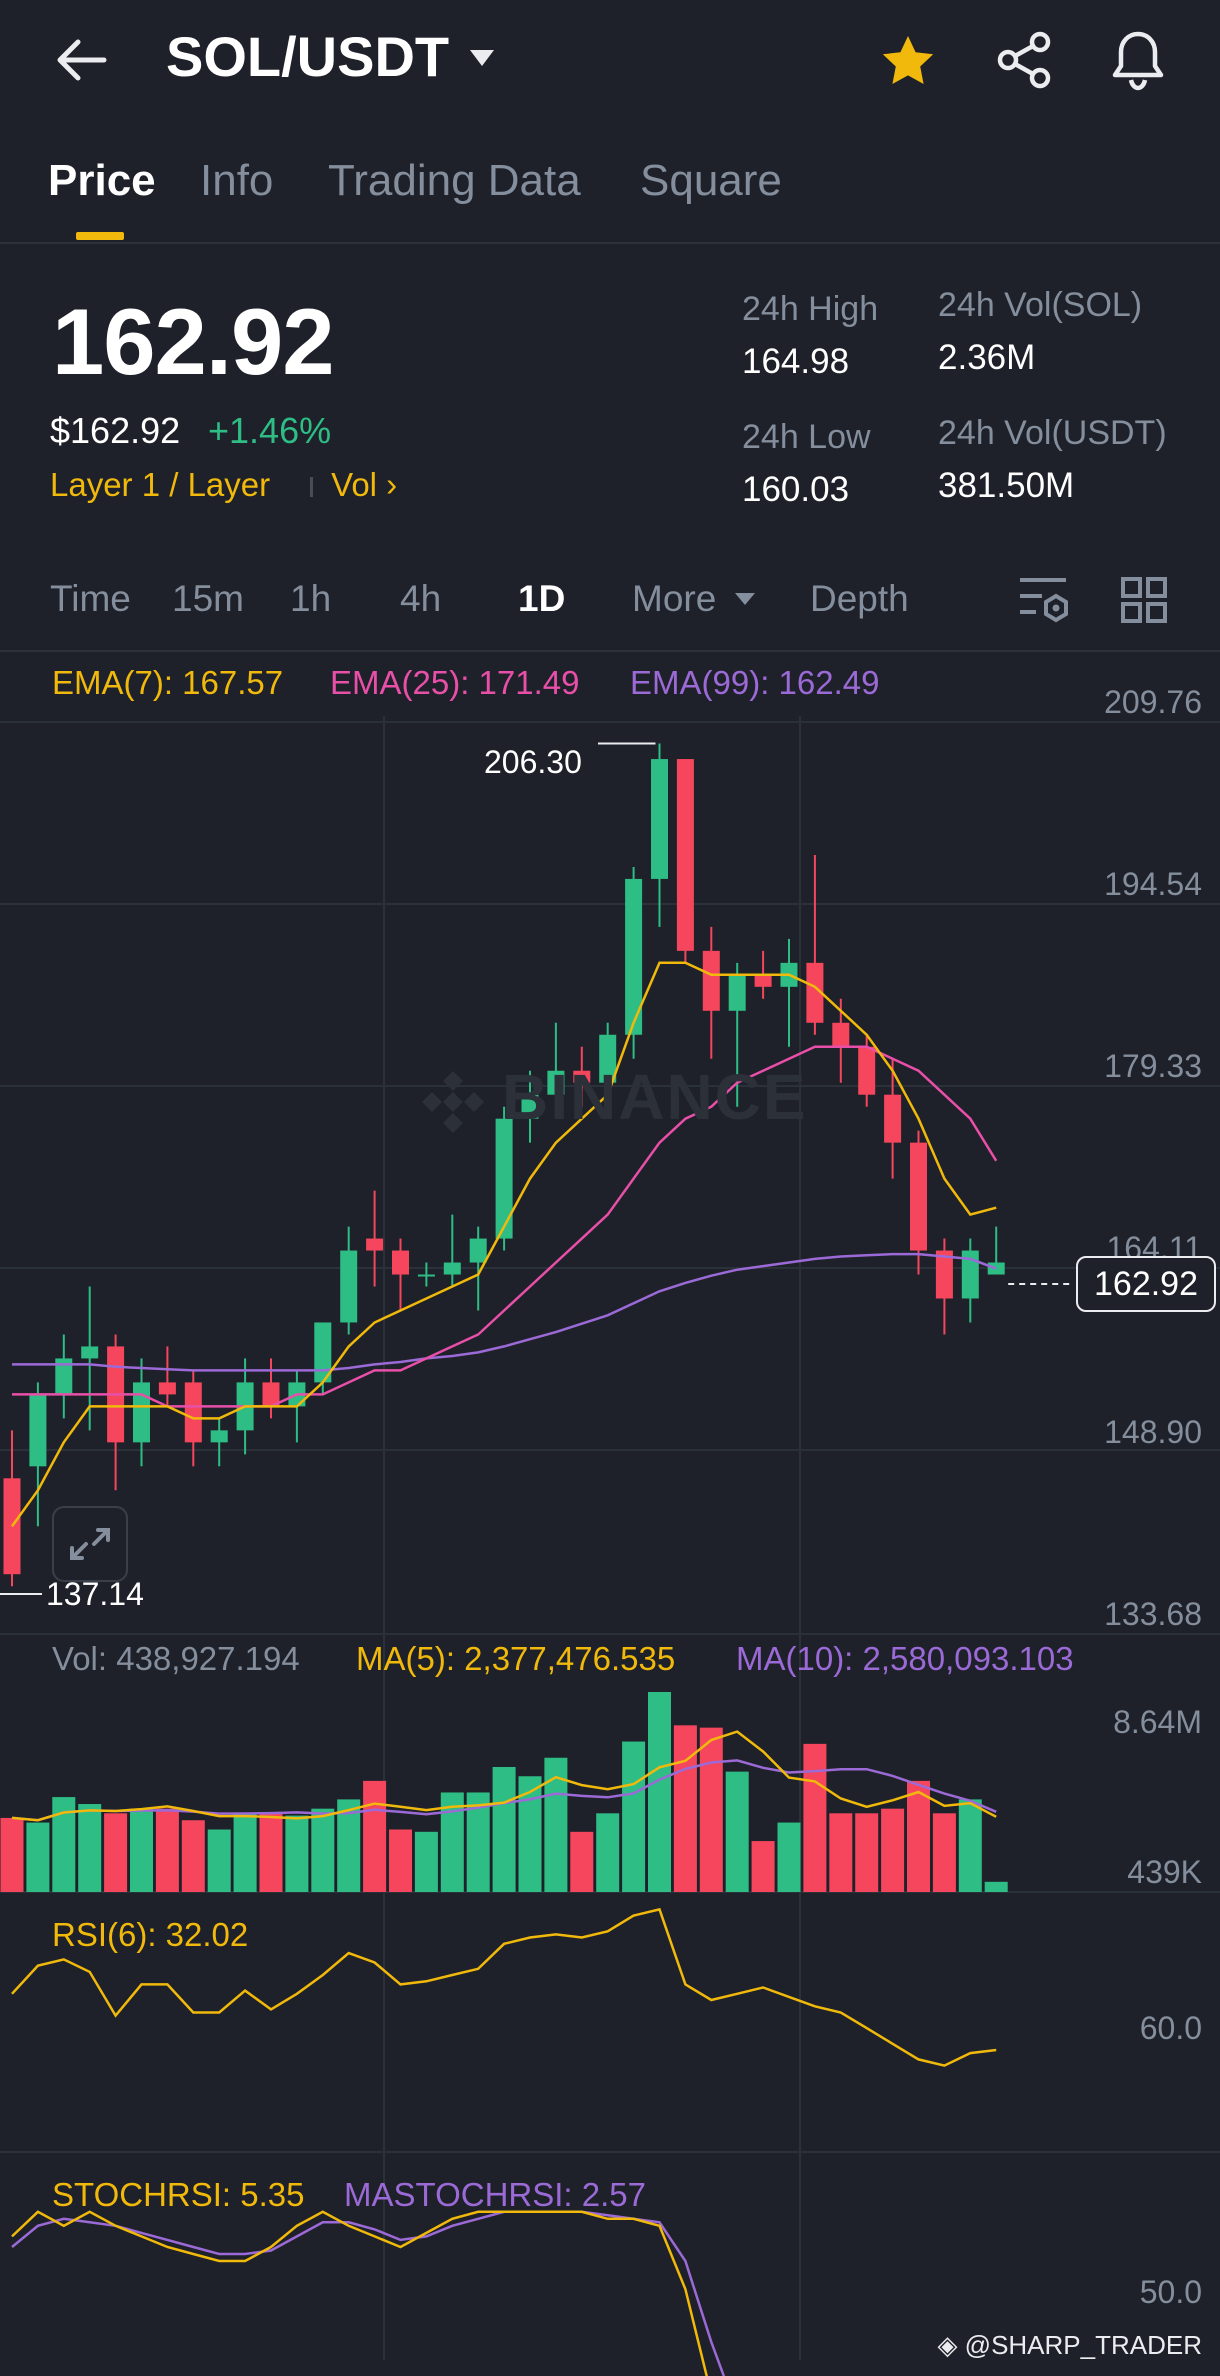  Describe the element at coordinates (312, 487) in the screenshot. I see `tag-divider` at that location.